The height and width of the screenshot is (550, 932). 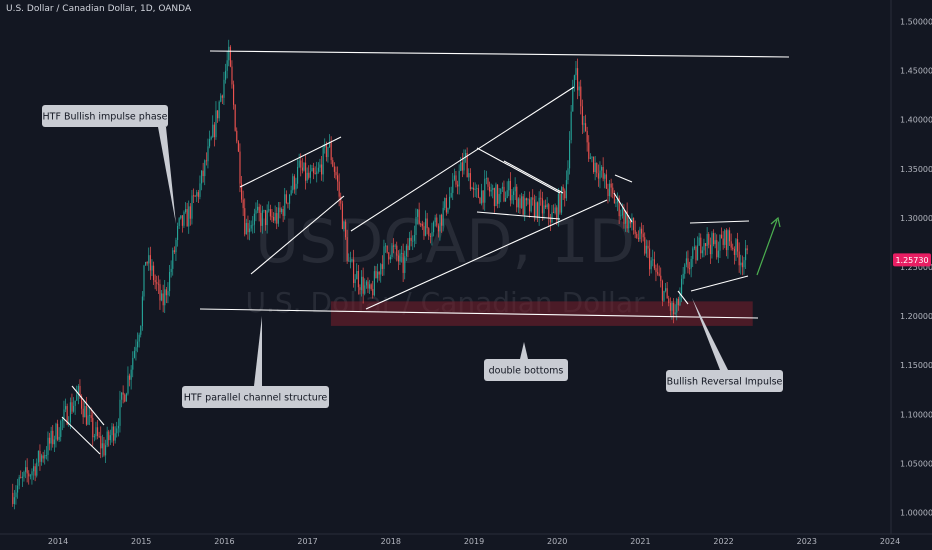 I want to click on range-2021-top-line, so click(x=719, y=222).